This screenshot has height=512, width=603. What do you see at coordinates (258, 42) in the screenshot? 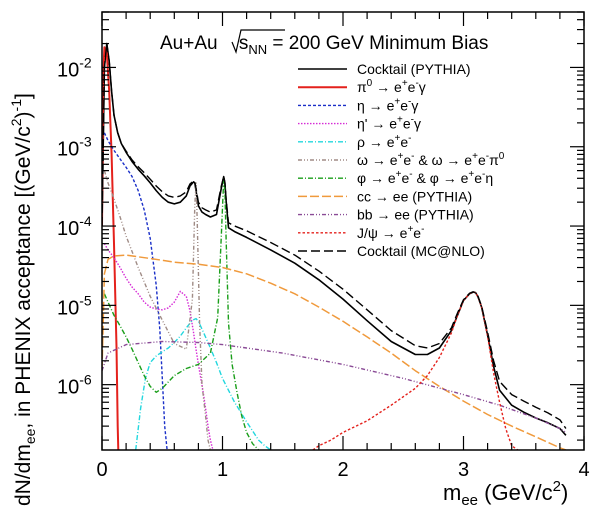
I see `sqrt-sign` at bounding box center [258, 42].